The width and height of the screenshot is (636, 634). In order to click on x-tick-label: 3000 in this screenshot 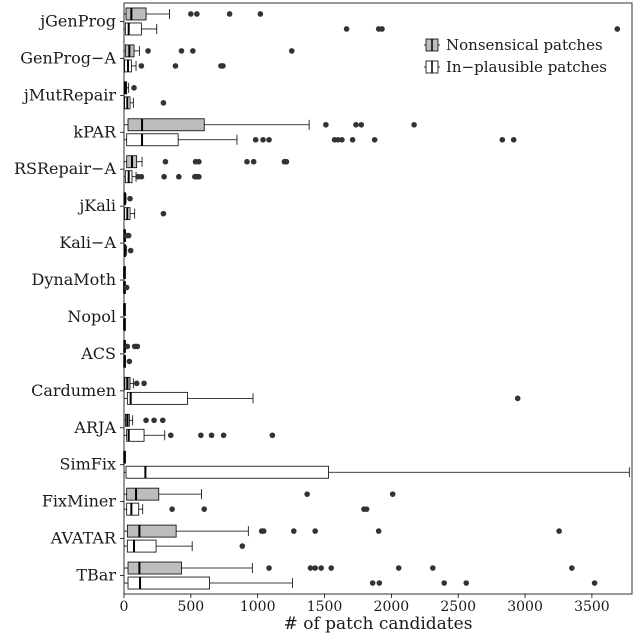, I will do `click(525, 607)`.